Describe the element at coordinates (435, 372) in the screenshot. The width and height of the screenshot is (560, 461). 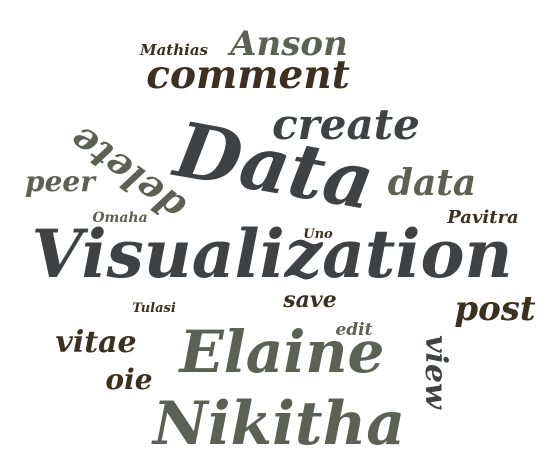
I see `word-view: view` at that location.